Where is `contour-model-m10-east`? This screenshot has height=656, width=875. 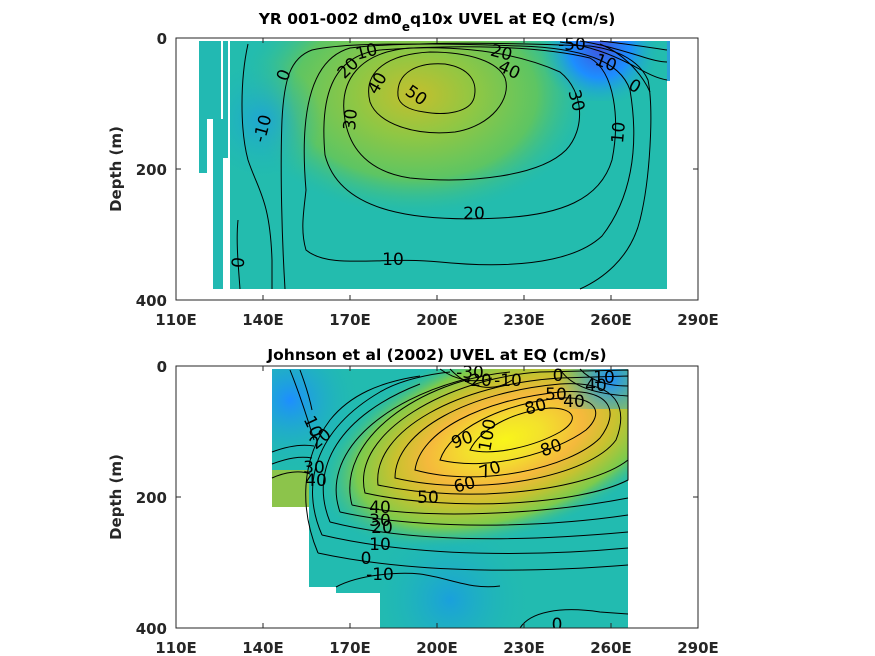 contour-model-m10-east is located at coordinates (613, 61).